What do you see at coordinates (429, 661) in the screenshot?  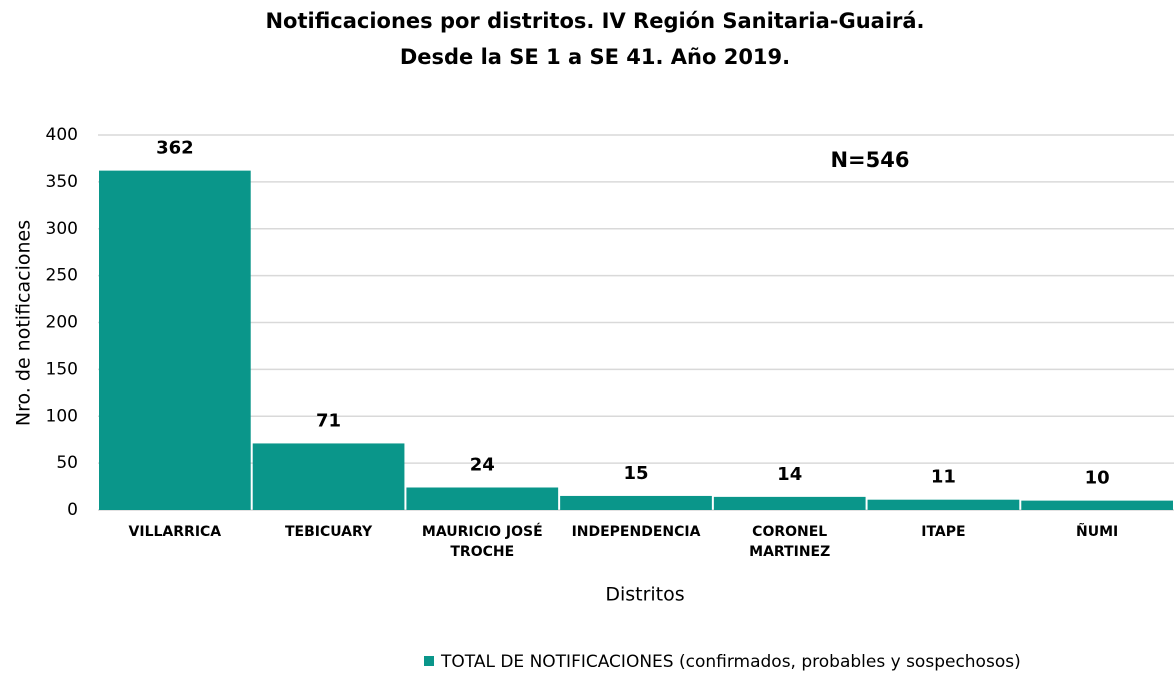 I see `legend-swatch` at bounding box center [429, 661].